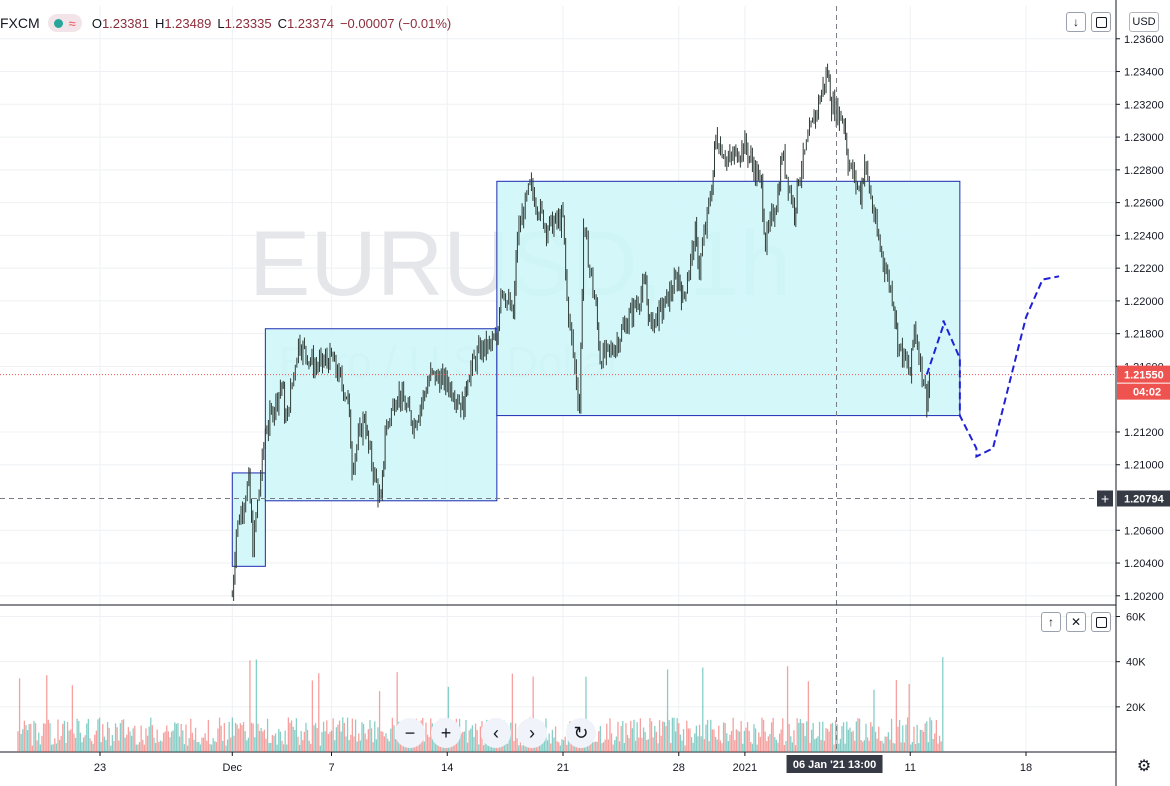 This screenshot has height=786, width=1170. What do you see at coordinates (1144, 766) in the screenshot?
I see `settings-button: ⚙` at bounding box center [1144, 766].